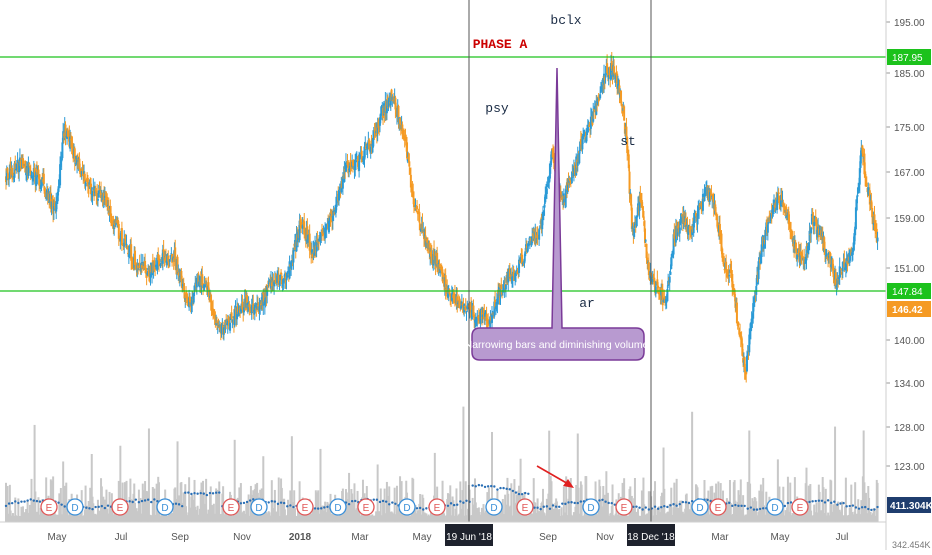 The height and width of the screenshot is (555, 932). What do you see at coordinates (780, 537) in the screenshot?
I see `x-tick-label: May` at bounding box center [780, 537].